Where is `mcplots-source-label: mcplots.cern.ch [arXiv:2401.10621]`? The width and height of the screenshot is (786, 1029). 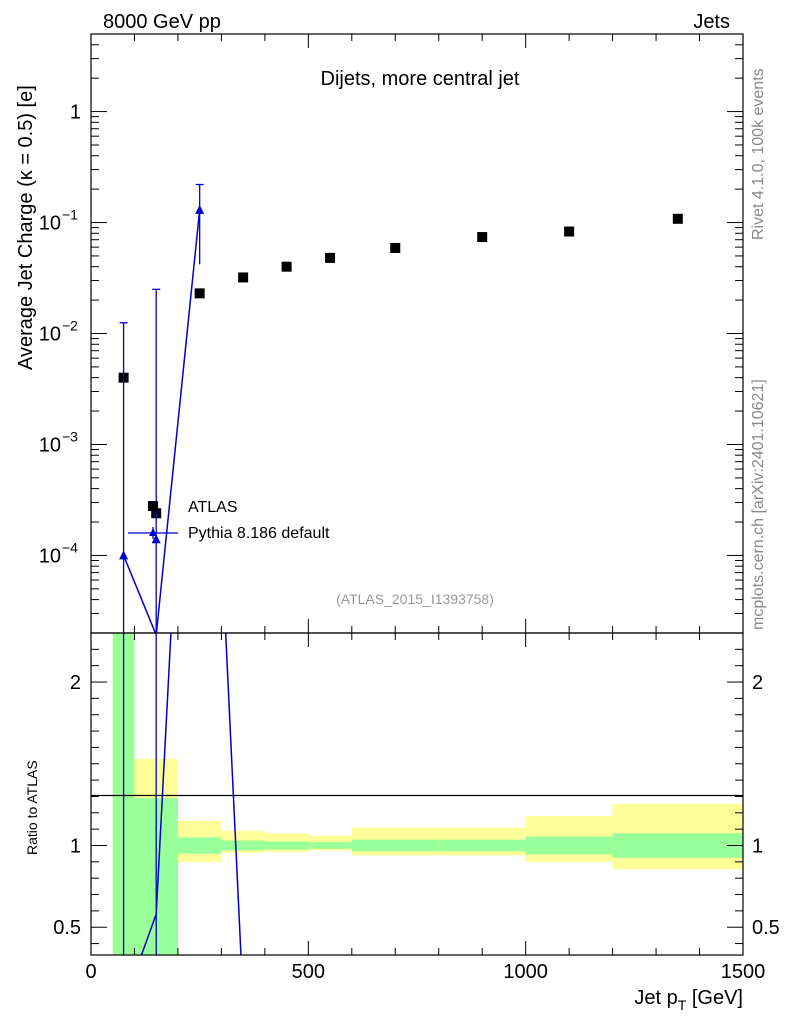
mcplots-source-label: mcplots.cern.ch [arXiv:2401.10621] is located at coordinates (758, 504).